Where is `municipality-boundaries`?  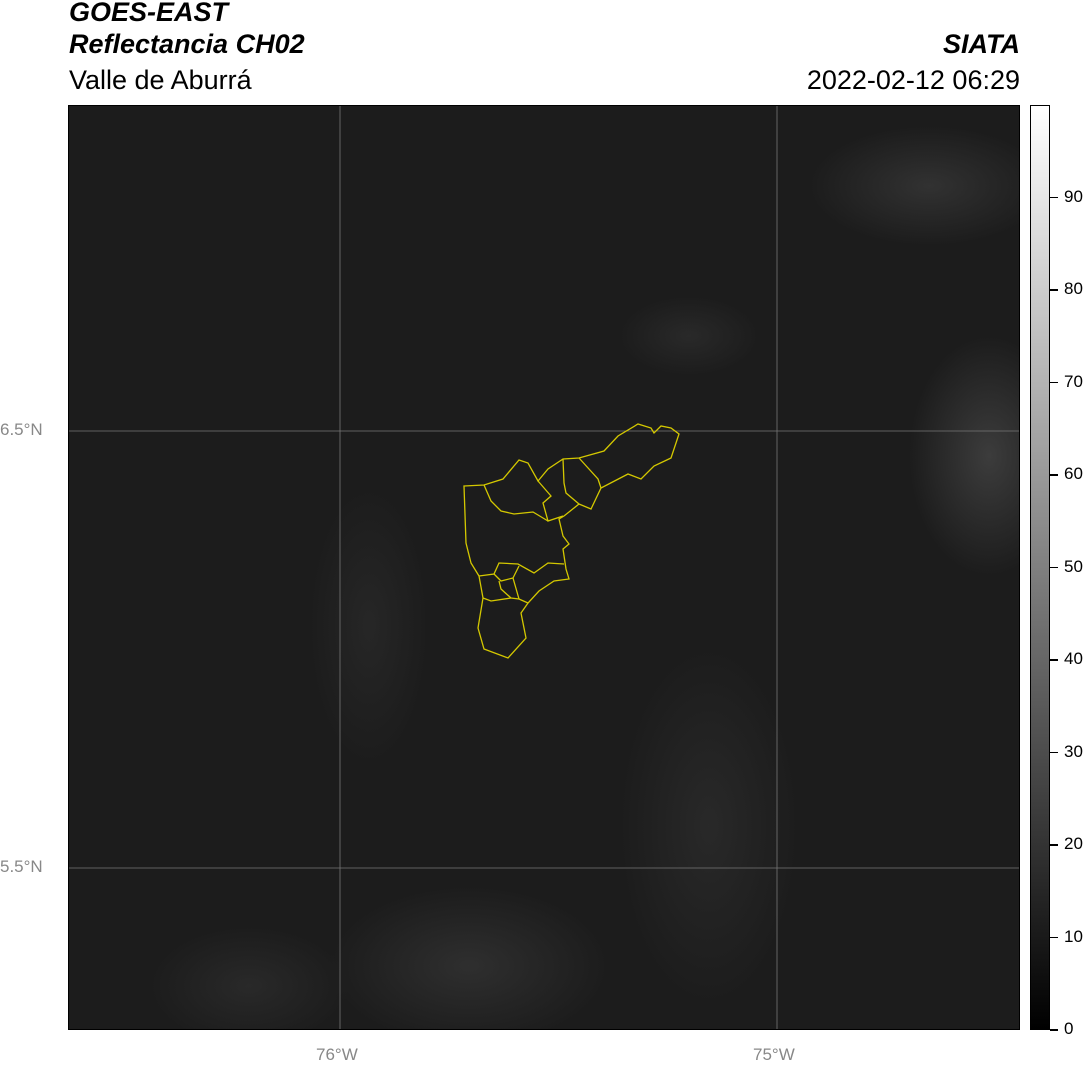
municipality-boundaries is located at coordinates (571, 541).